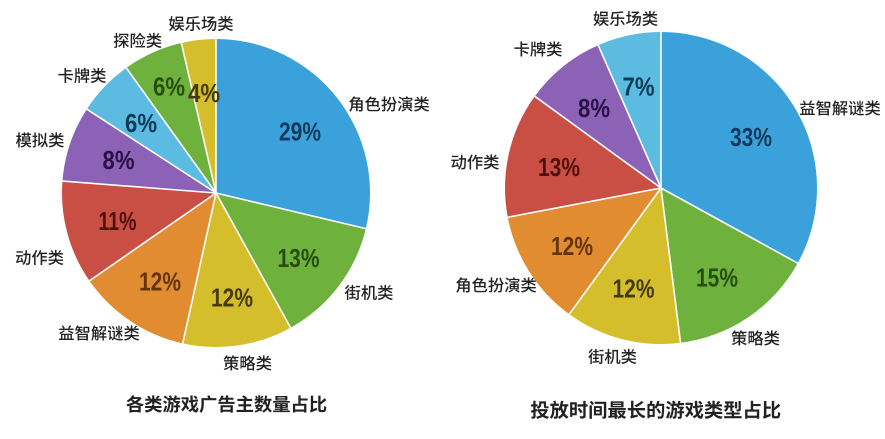 Image resolution: width=885 pixels, height=439 pixels. I want to click on svg-text: 33%, so click(751, 137).